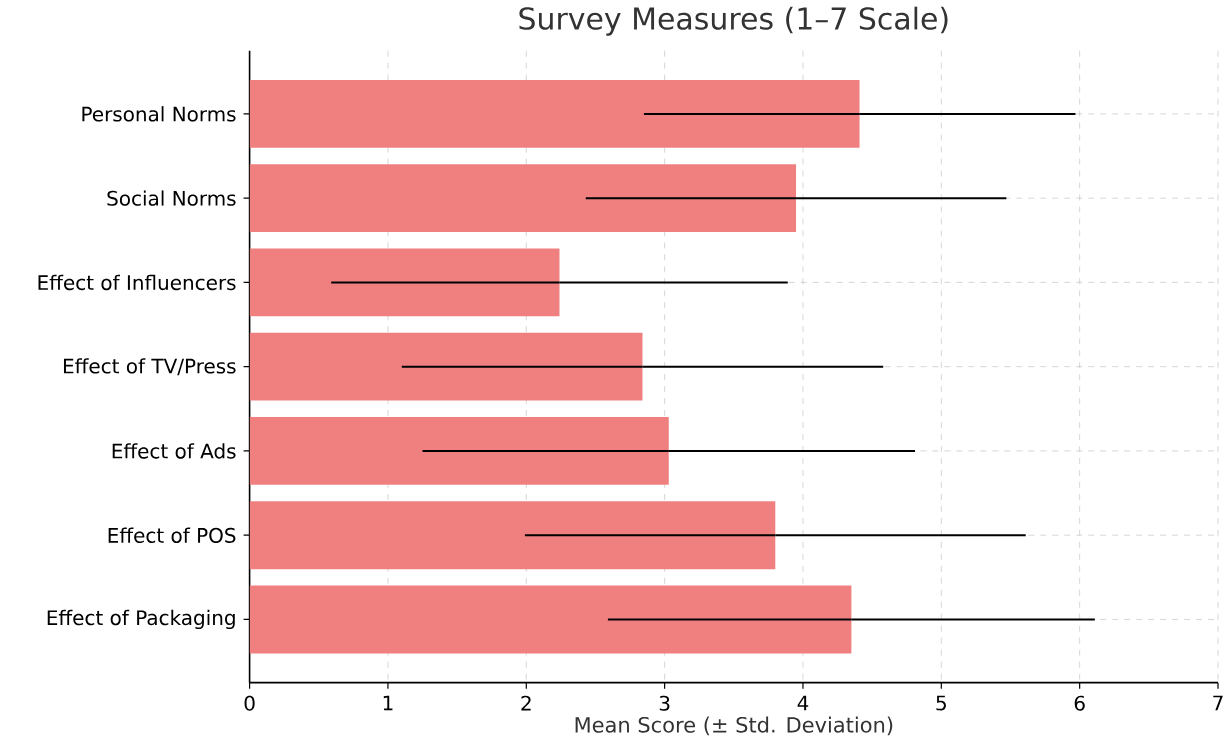 The height and width of the screenshot is (745, 1231). I want to click on x-tick-label: 3, so click(664, 703).